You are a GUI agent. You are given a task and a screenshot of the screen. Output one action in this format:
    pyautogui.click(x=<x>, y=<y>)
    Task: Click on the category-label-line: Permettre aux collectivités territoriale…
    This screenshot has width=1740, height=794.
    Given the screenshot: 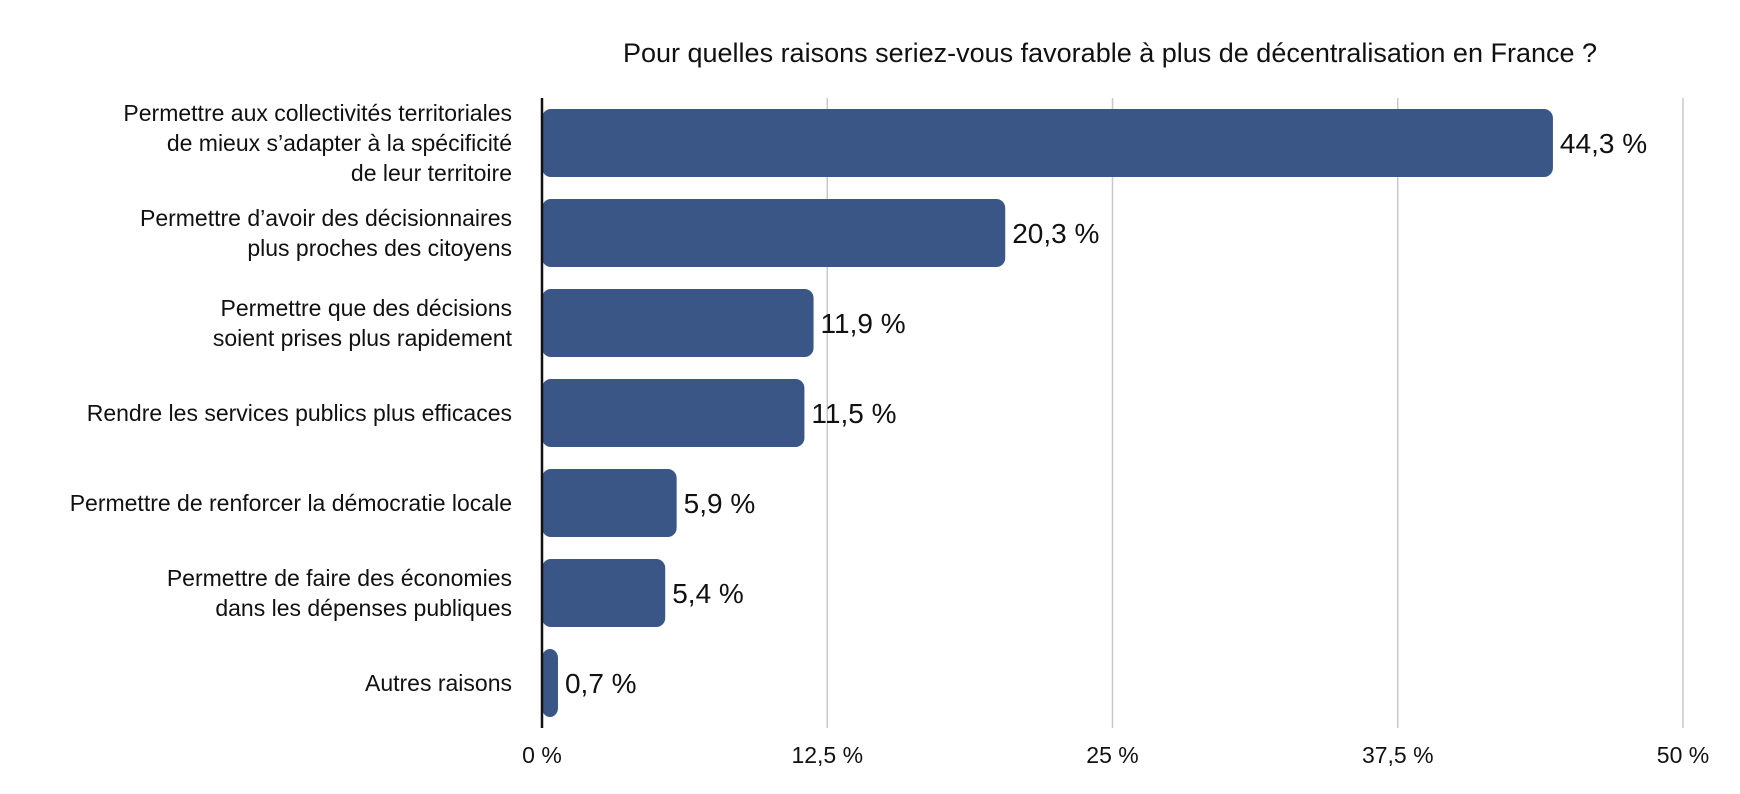 What is the action you would take?
    pyautogui.click(x=317, y=113)
    